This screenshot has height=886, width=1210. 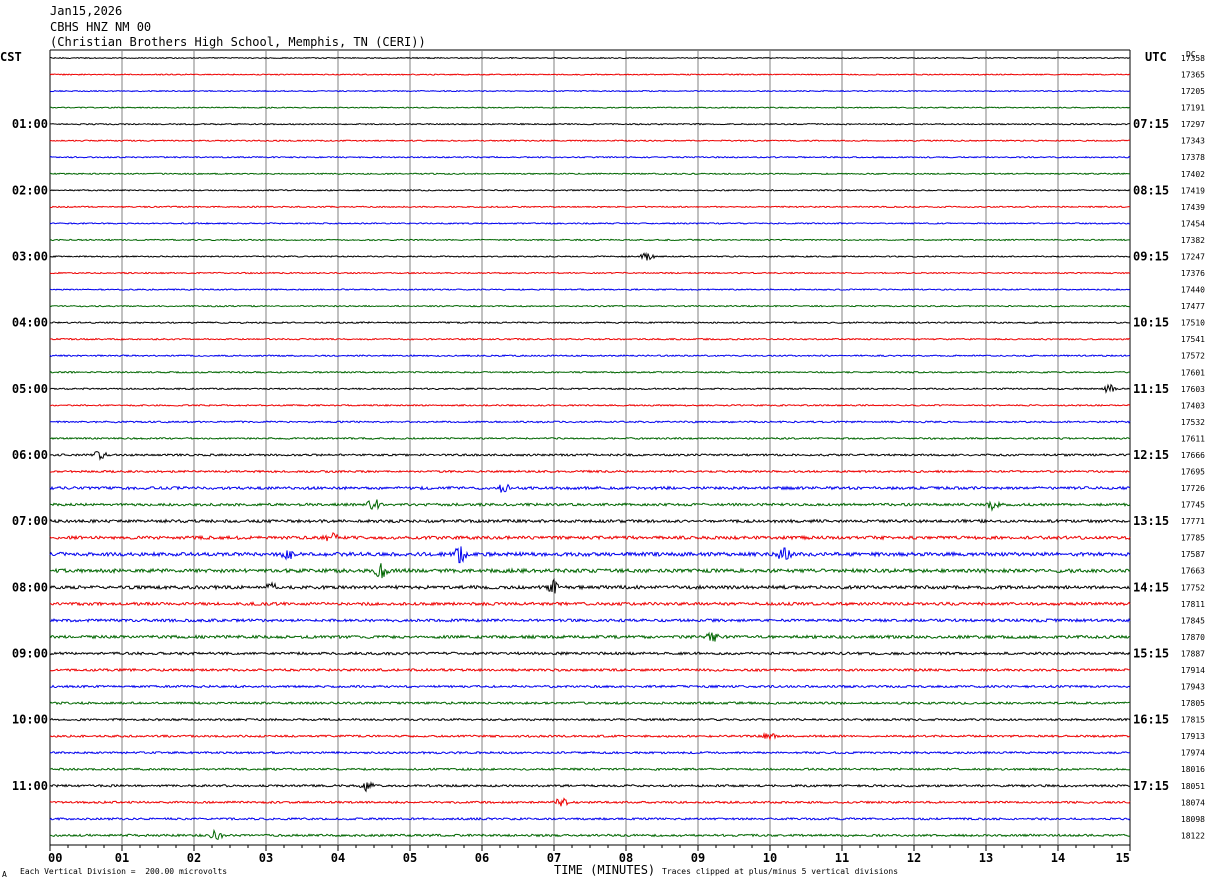 I want to click on dc-offset-label: 17419, so click(x=1193, y=190).